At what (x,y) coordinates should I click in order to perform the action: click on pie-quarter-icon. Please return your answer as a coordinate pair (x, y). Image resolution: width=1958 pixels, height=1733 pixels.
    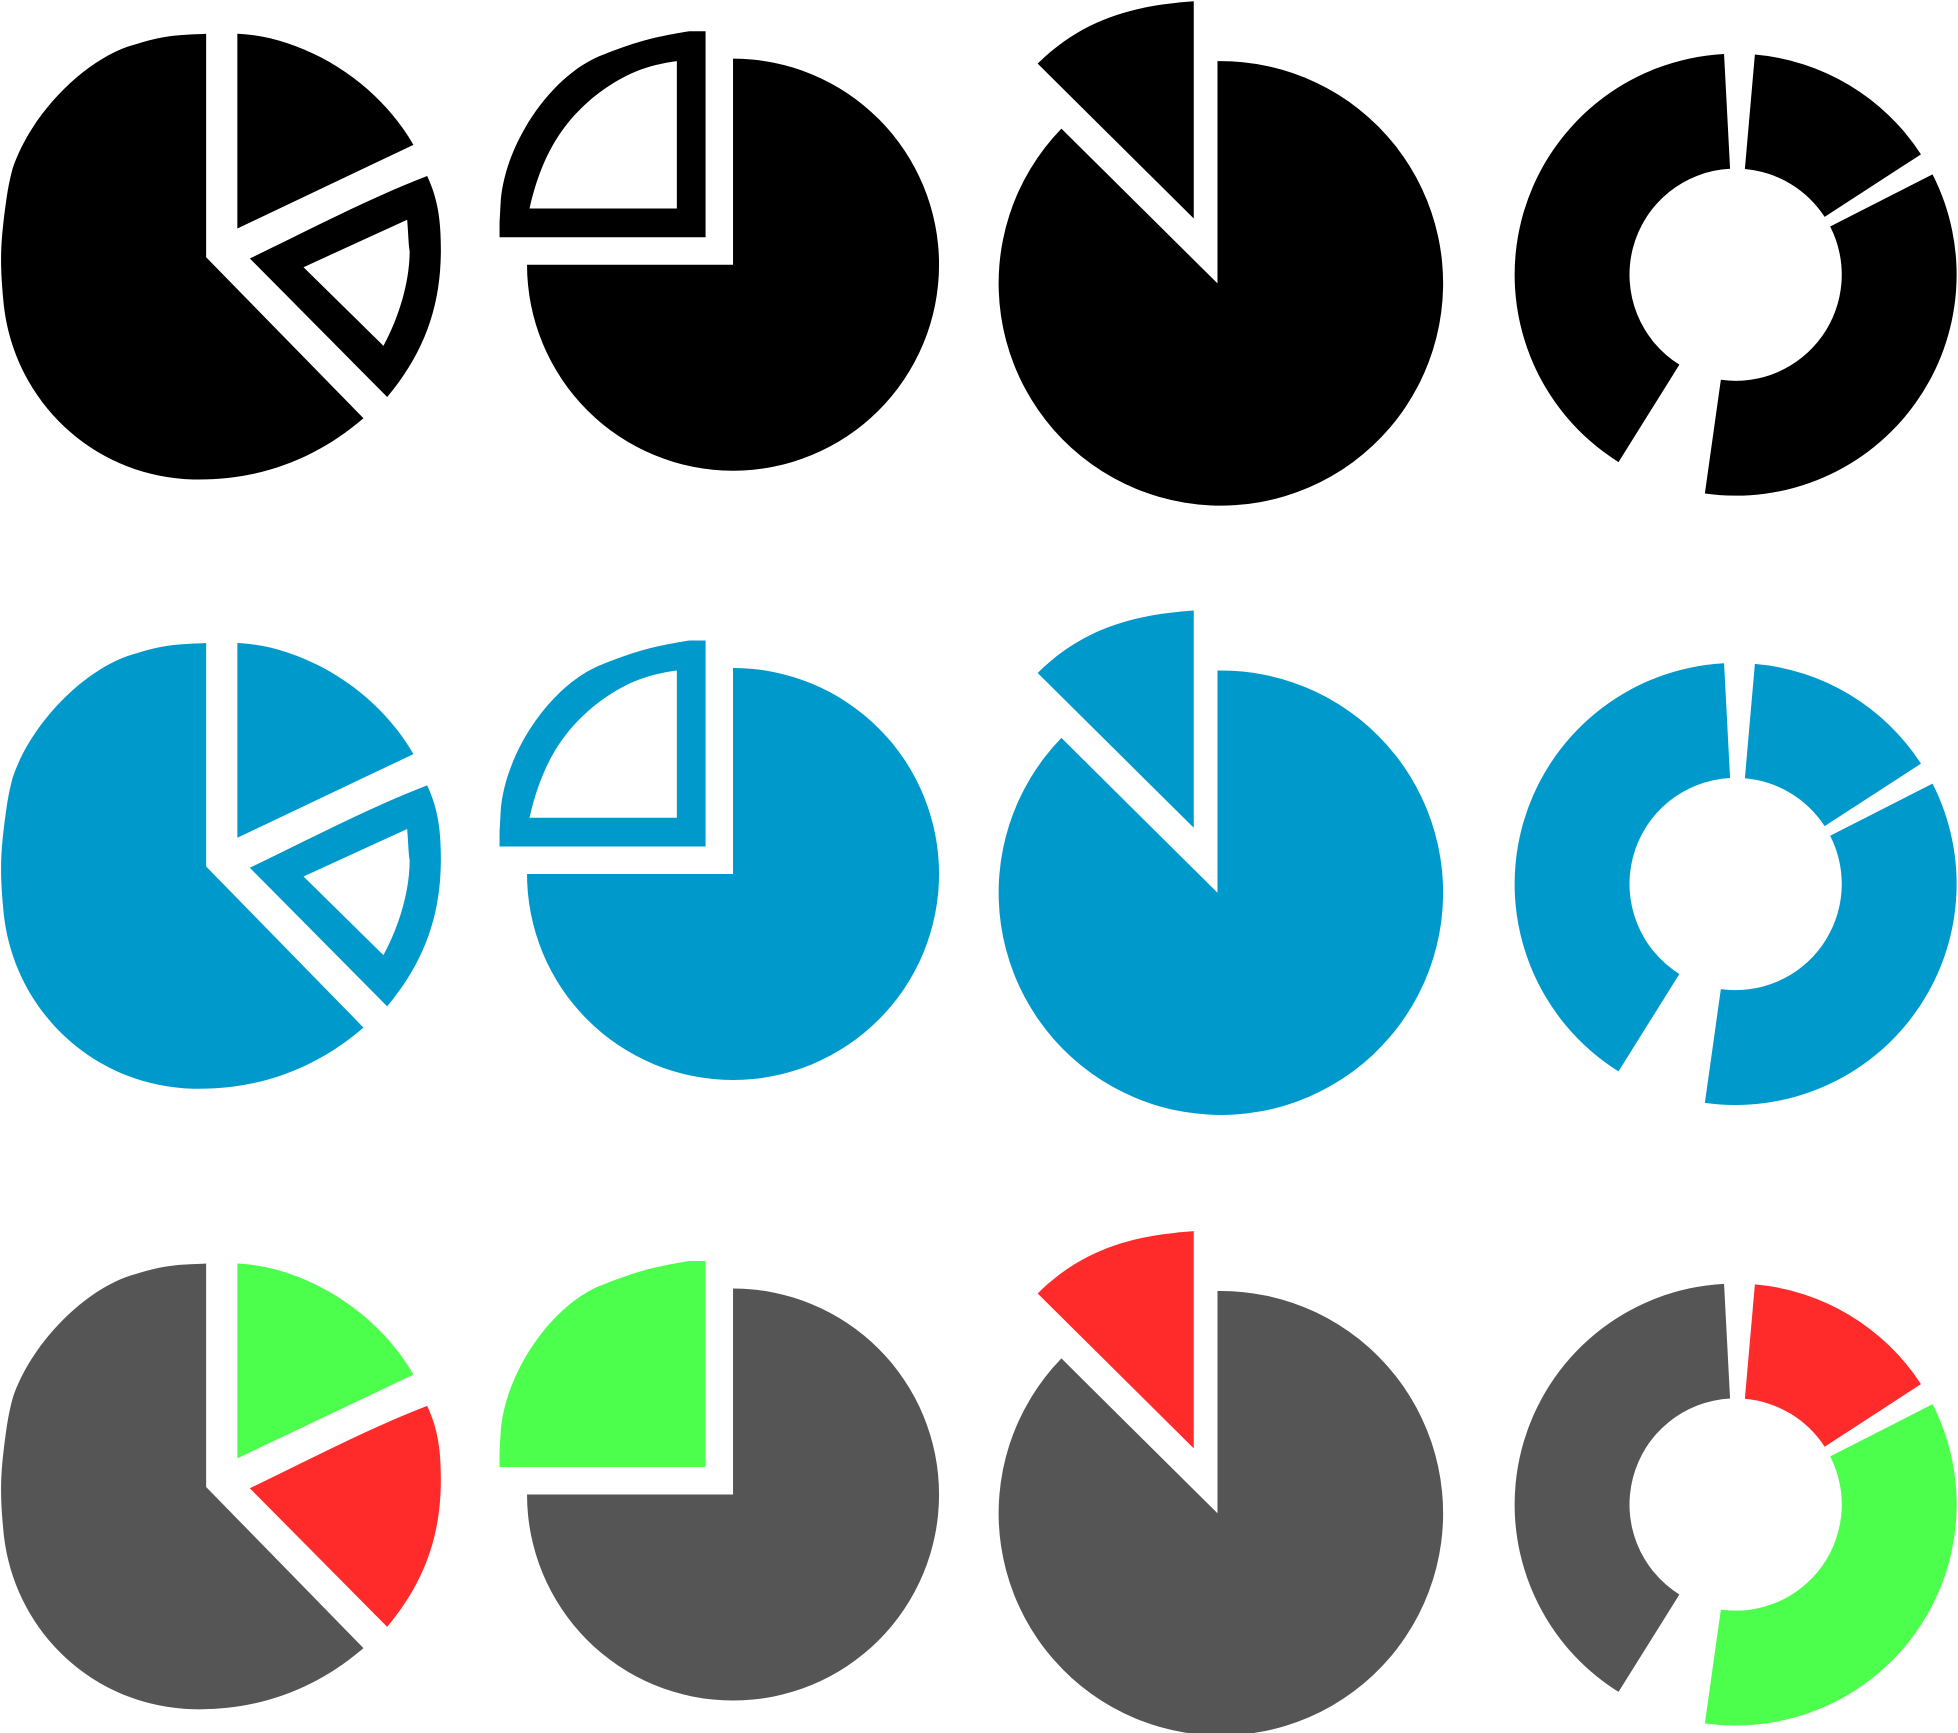
    Looking at the image, I should click on (719, 1481).